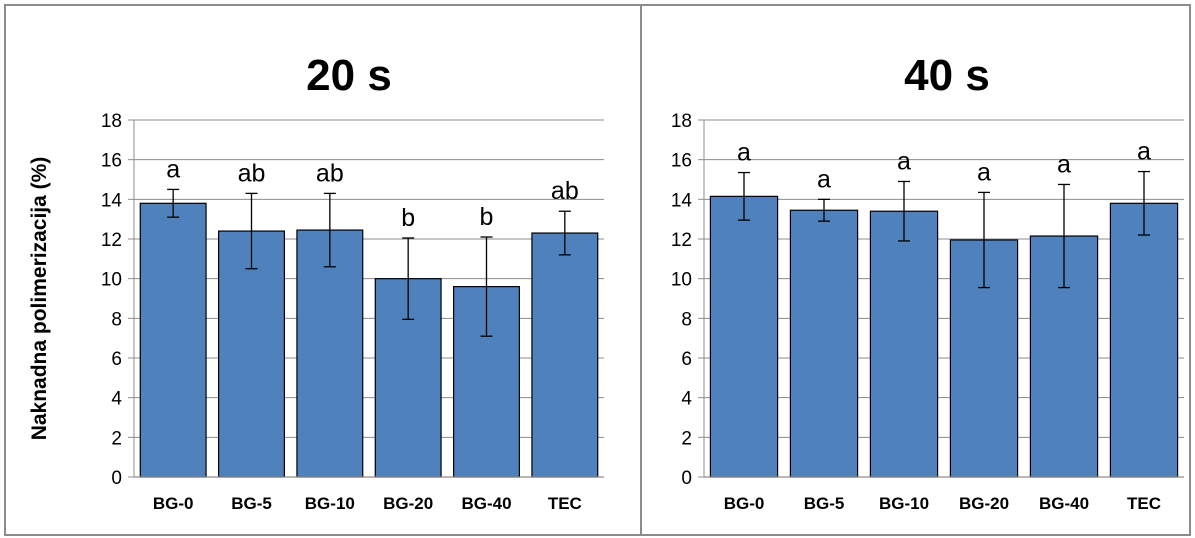 This screenshot has height=538, width=1195. What do you see at coordinates (349, 75) in the screenshot?
I see `chart-title: 20 s` at bounding box center [349, 75].